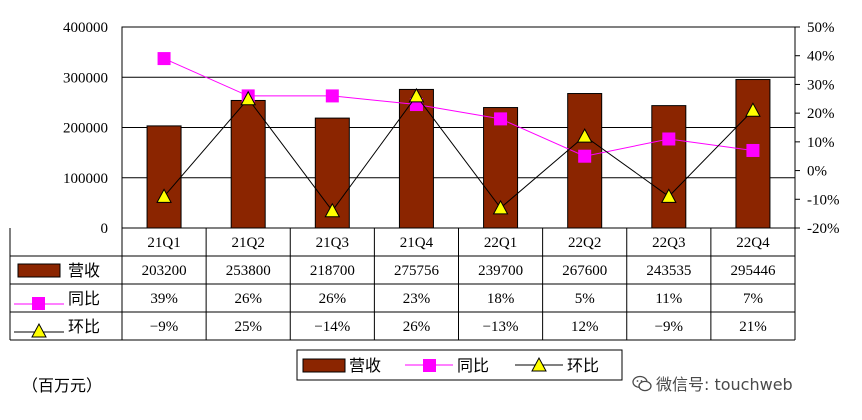 This screenshot has width=862, height=420. I want to click on legend-label-yoy: 同比, so click(473, 365).